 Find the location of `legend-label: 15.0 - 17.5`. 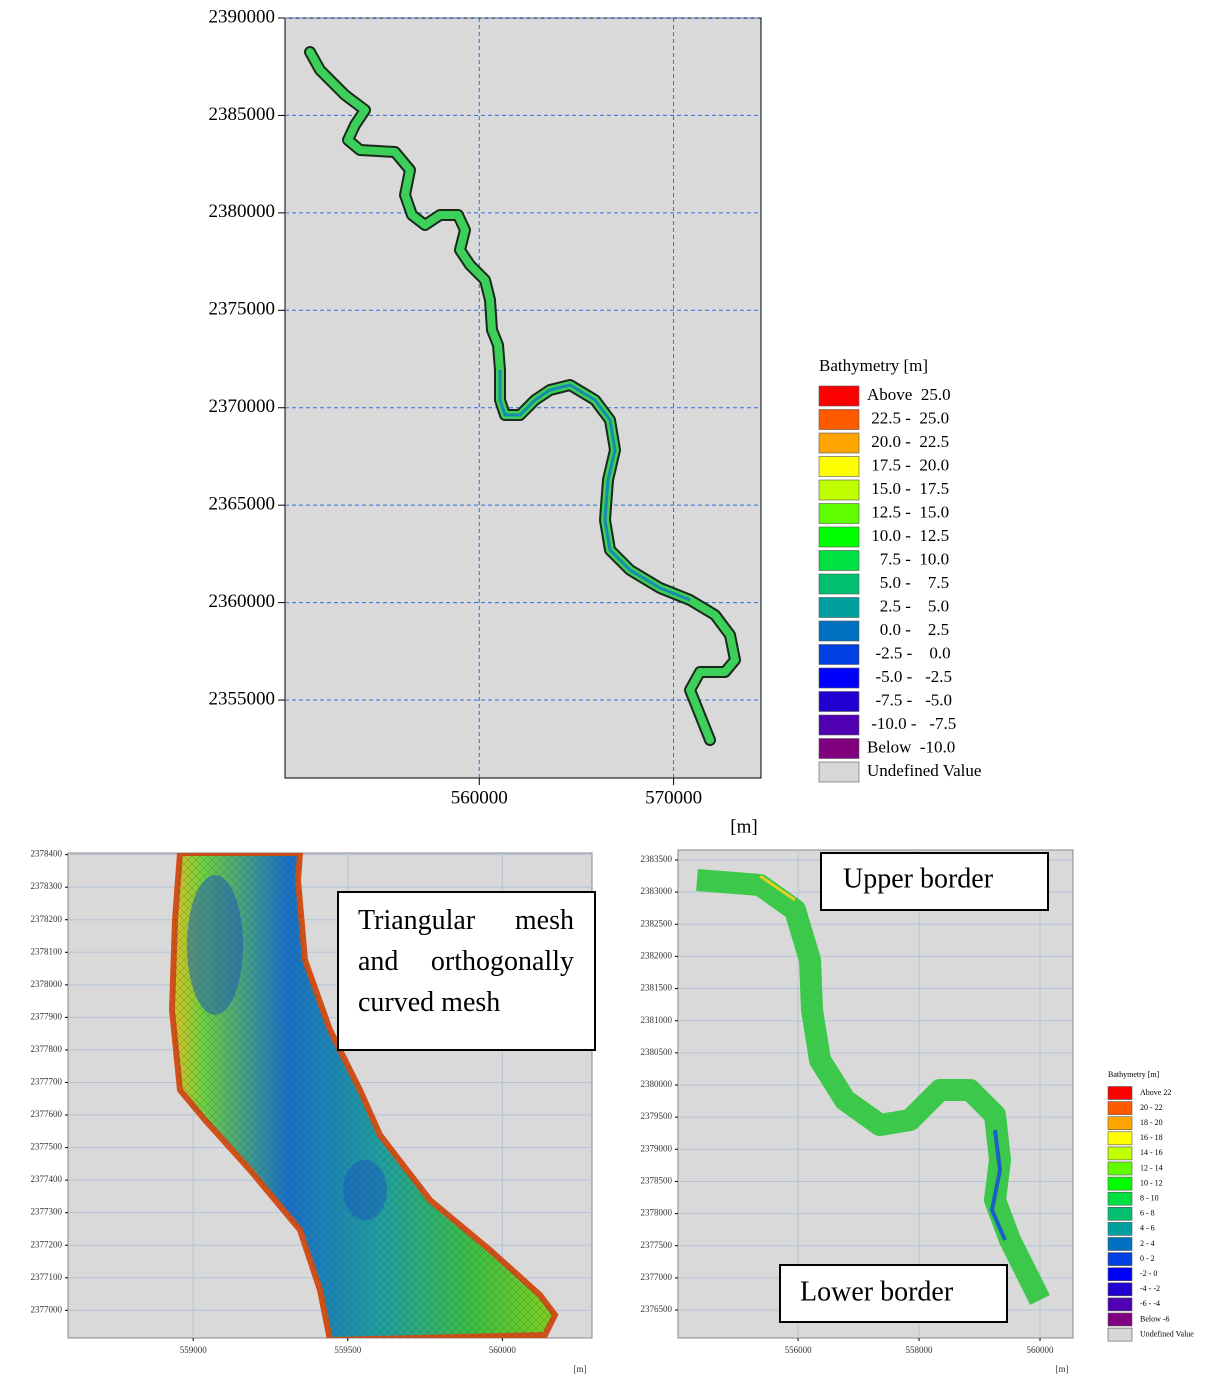

legend-label: 15.0 - 17.5 is located at coordinates (908, 488).